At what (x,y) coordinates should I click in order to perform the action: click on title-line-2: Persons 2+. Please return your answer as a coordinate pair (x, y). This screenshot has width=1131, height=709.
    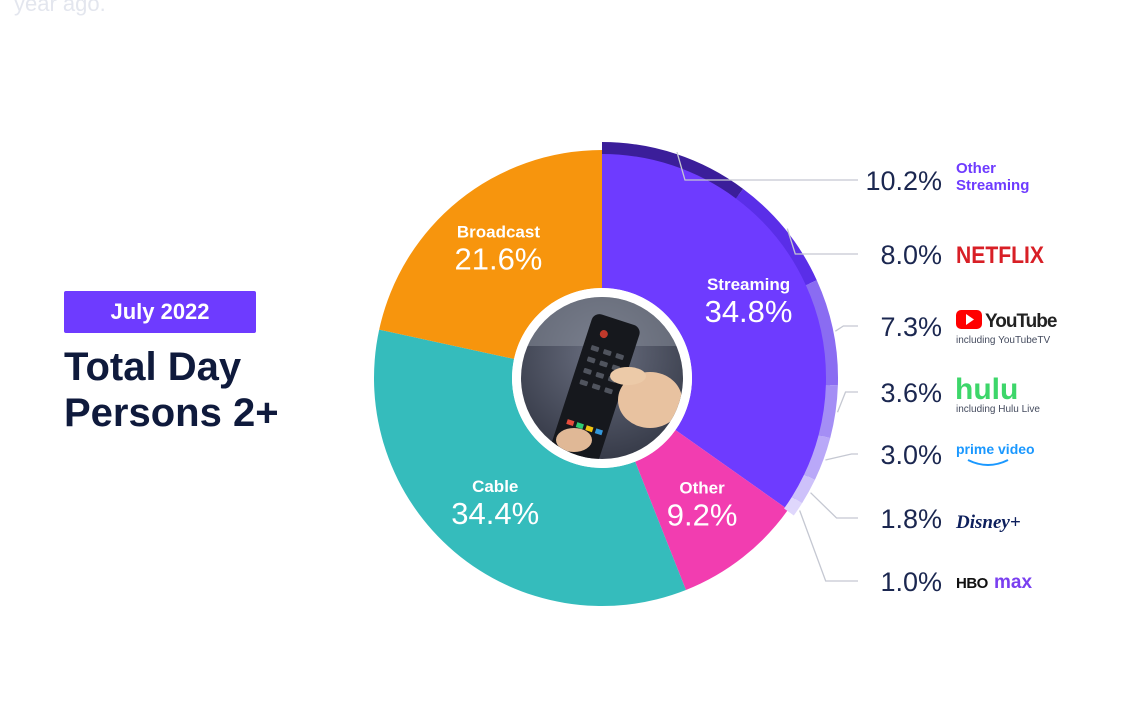
    Looking at the image, I should click on (171, 413).